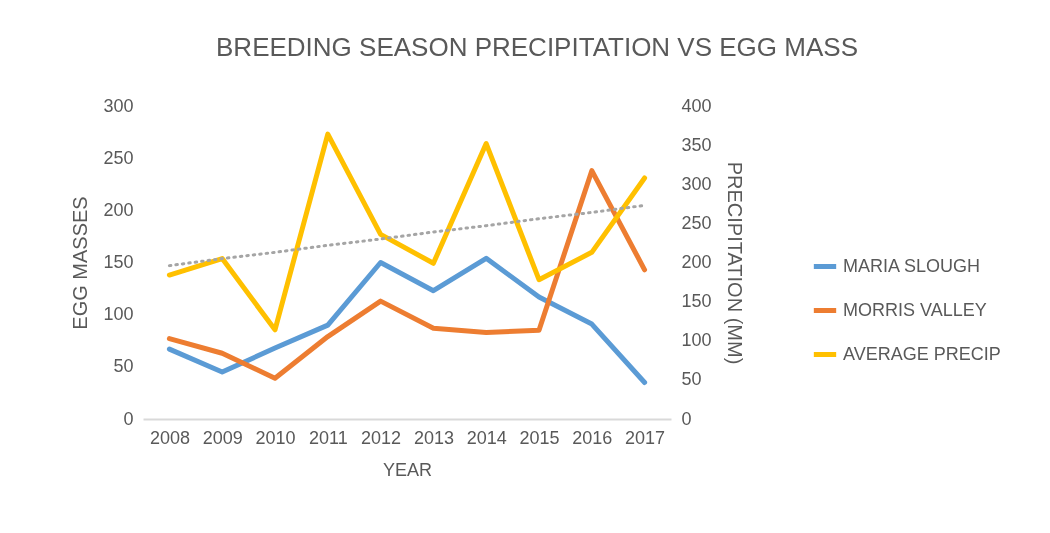 The height and width of the screenshot is (533, 1050). What do you see at coordinates (645, 437) in the screenshot?
I see `x-tick-label: 2017` at bounding box center [645, 437].